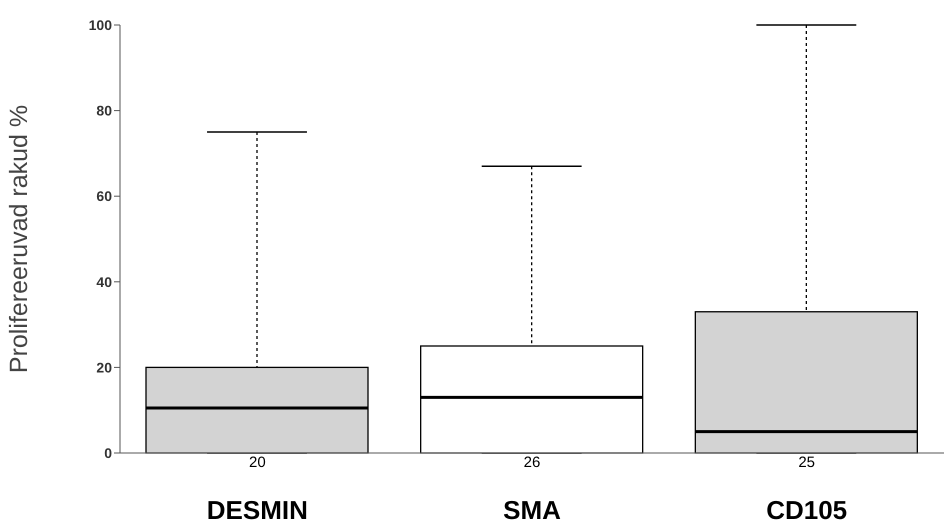 Image resolution: width=944 pixels, height=525 pixels. What do you see at coordinates (104, 196) in the screenshot?
I see `y-tick-label: 60` at bounding box center [104, 196].